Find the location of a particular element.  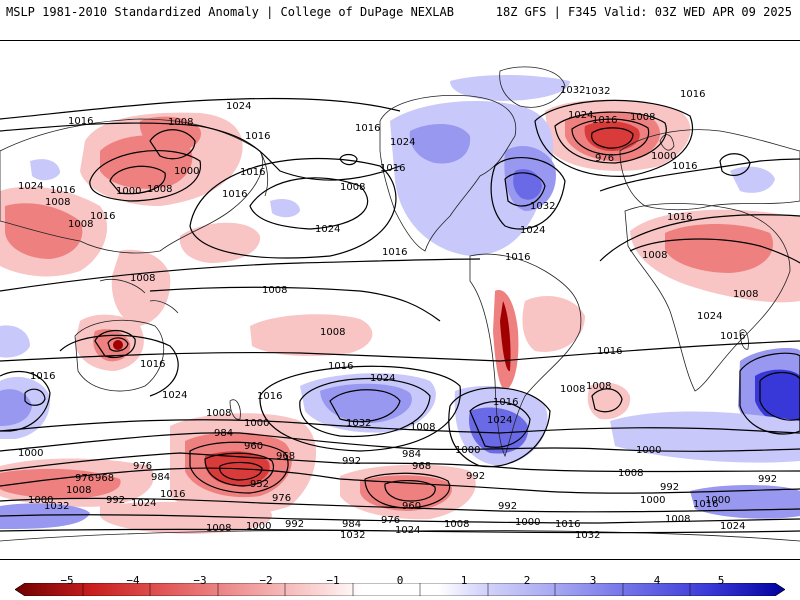

neg-south-pacific is located at coordinates (311, 335).